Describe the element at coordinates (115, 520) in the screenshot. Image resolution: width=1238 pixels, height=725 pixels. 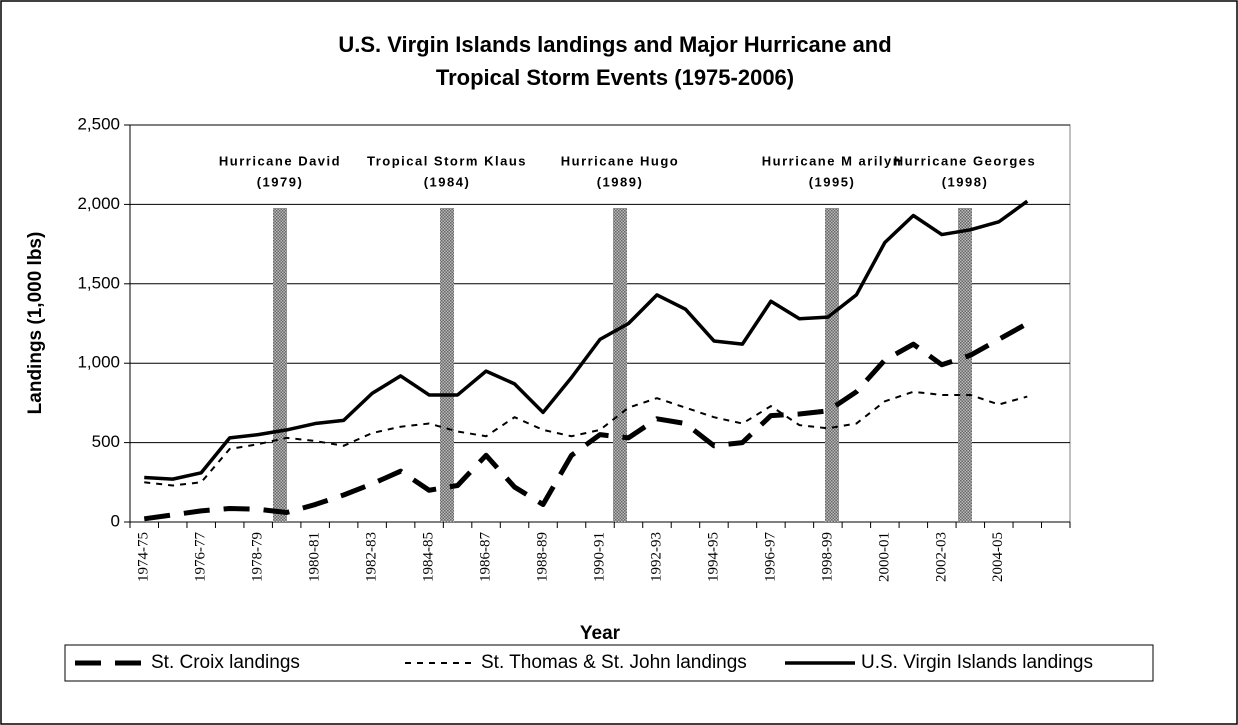
I see `y-tick-label: 0` at that location.